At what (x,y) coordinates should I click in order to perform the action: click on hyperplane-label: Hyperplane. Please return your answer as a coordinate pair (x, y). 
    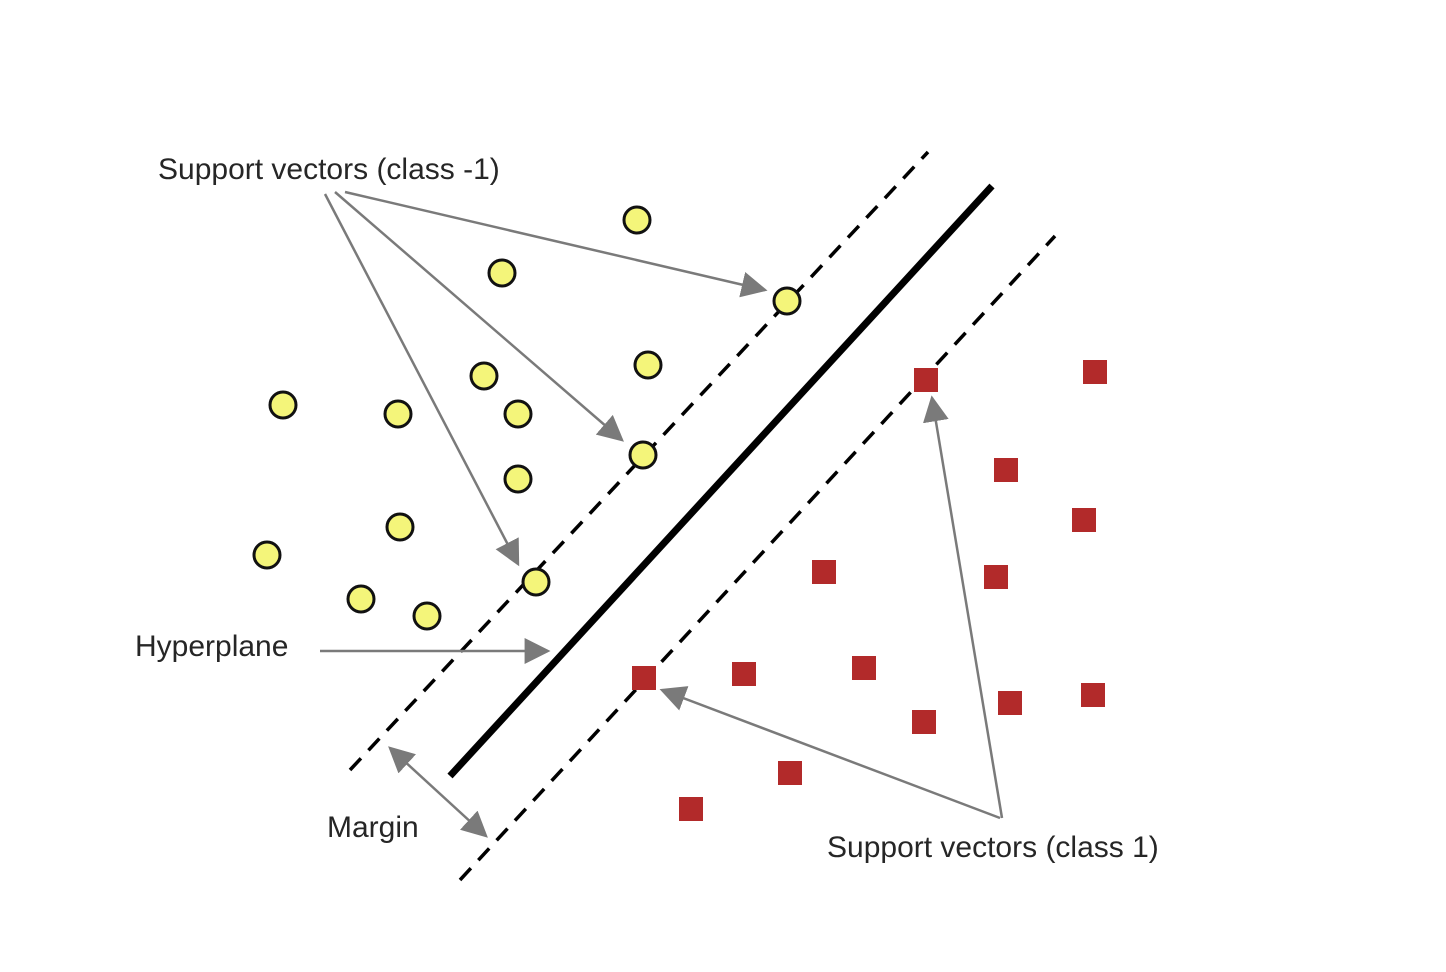
    Looking at the image, I should click on (211, 646).